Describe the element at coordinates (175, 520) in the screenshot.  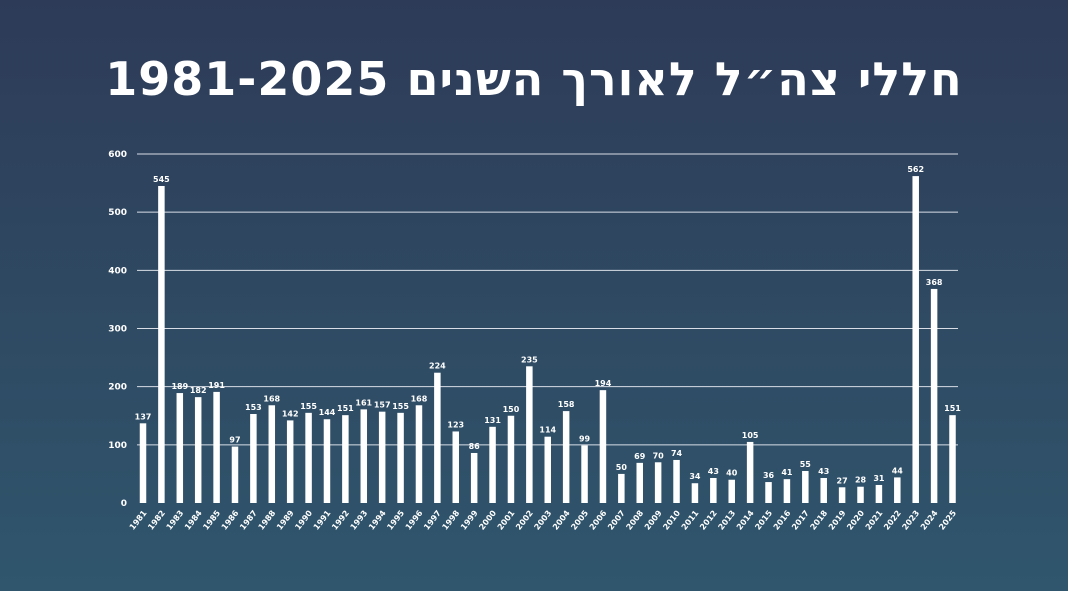
I see `x-tick-label: 1983` at that location.